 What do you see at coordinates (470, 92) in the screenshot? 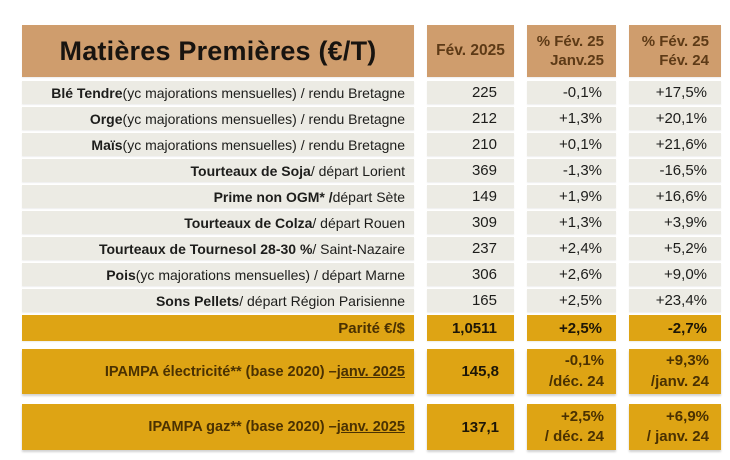
I see `price-value: 225` at bounding box center [470, 92].